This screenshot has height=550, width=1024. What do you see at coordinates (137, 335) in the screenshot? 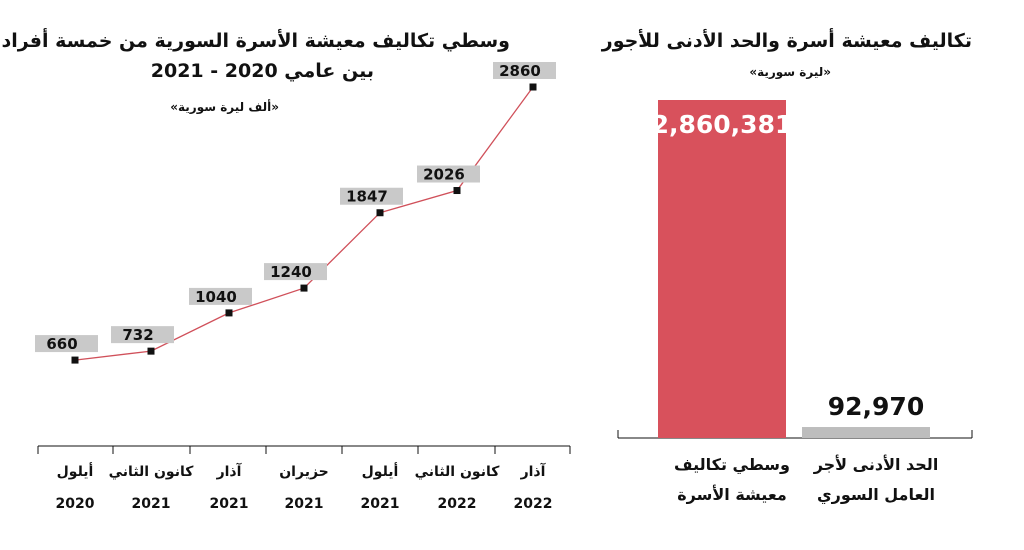
I see `data-label: 732` at bounding box center [137, 335].